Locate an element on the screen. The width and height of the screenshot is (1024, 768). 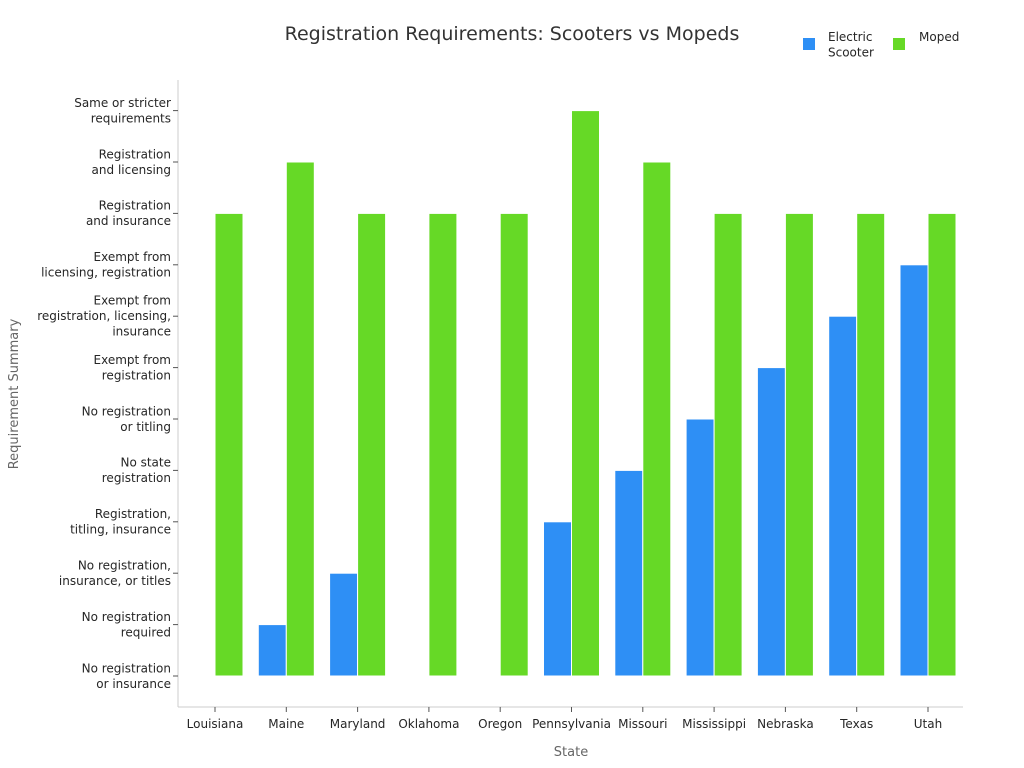
y-tick-label: No registration required is located at coordinates (126, 625).